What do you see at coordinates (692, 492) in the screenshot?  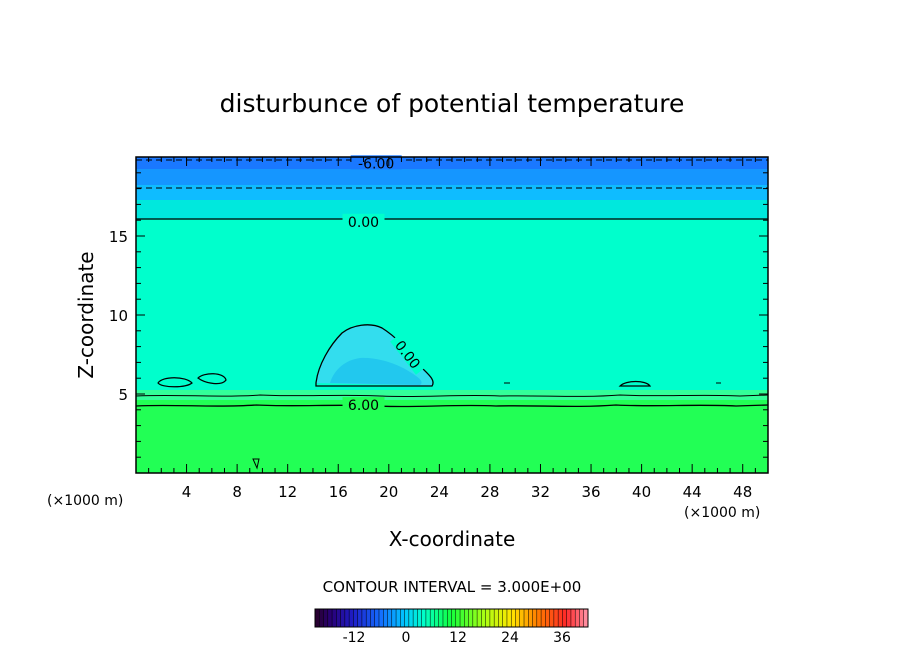 I see `x-tick-label: 44` at bounding box center [692, 492].